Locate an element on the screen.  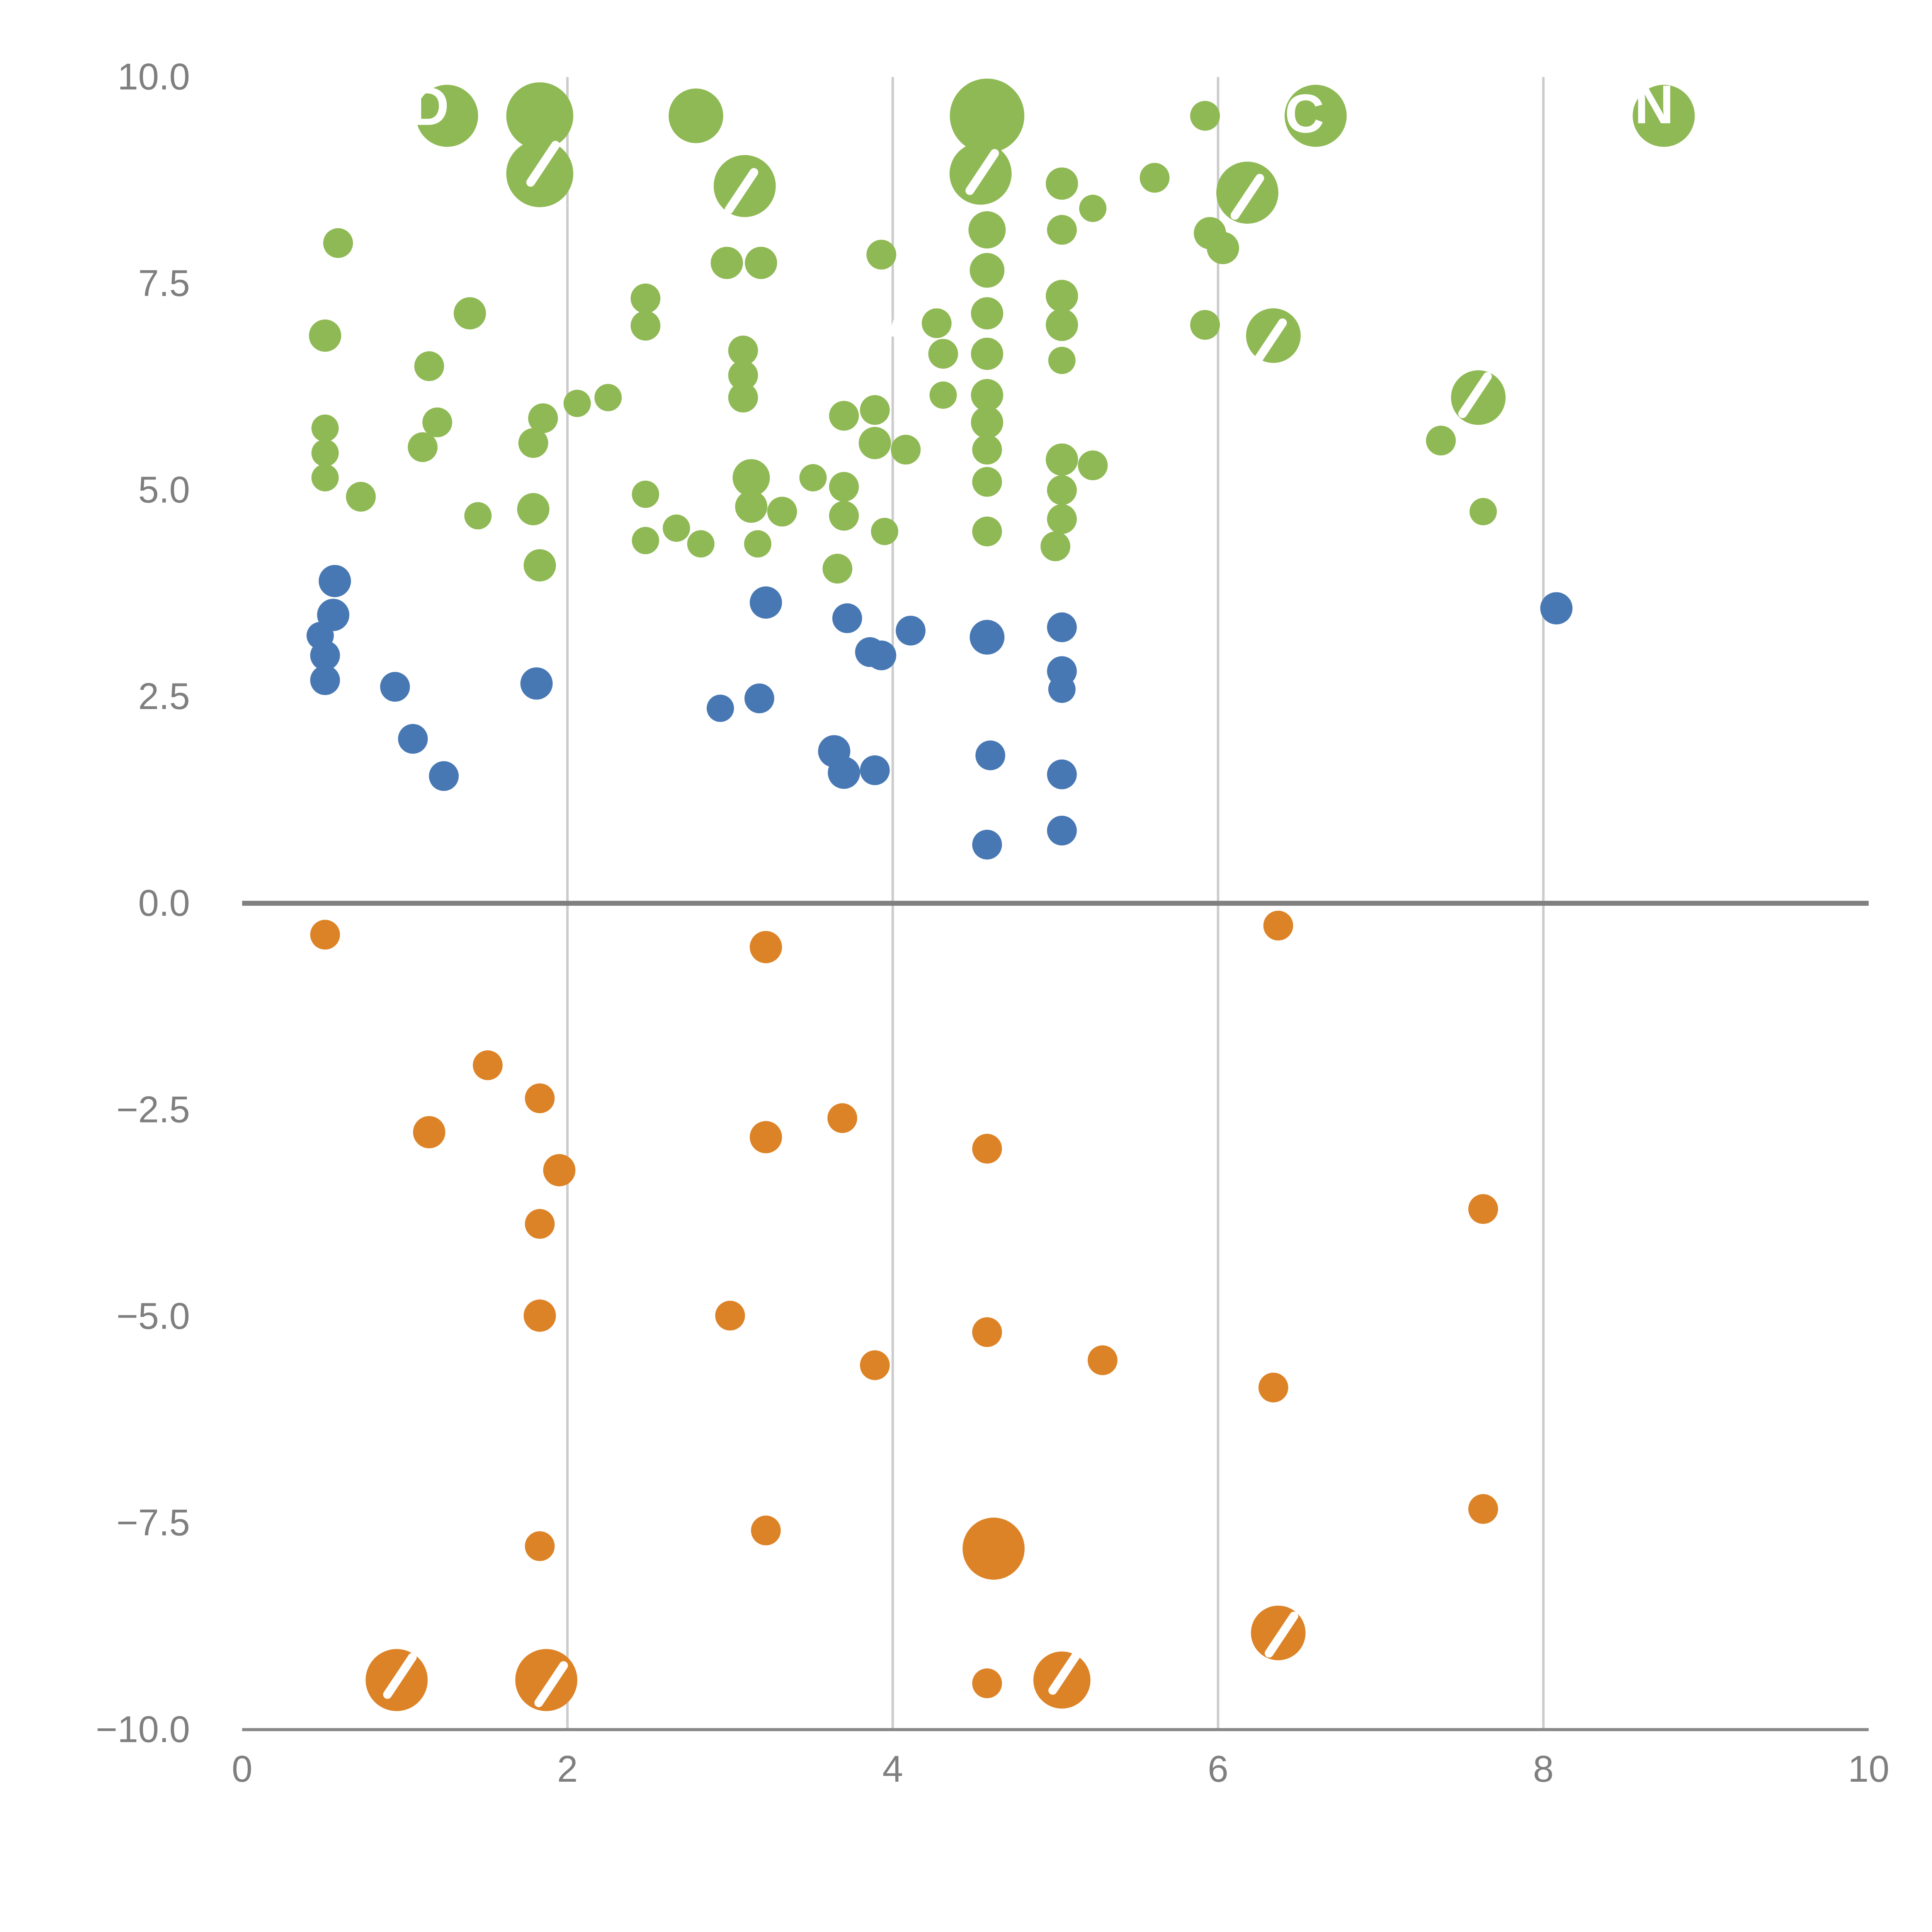
y-tick-label: 7.5 is located at coordinates (164, 284).